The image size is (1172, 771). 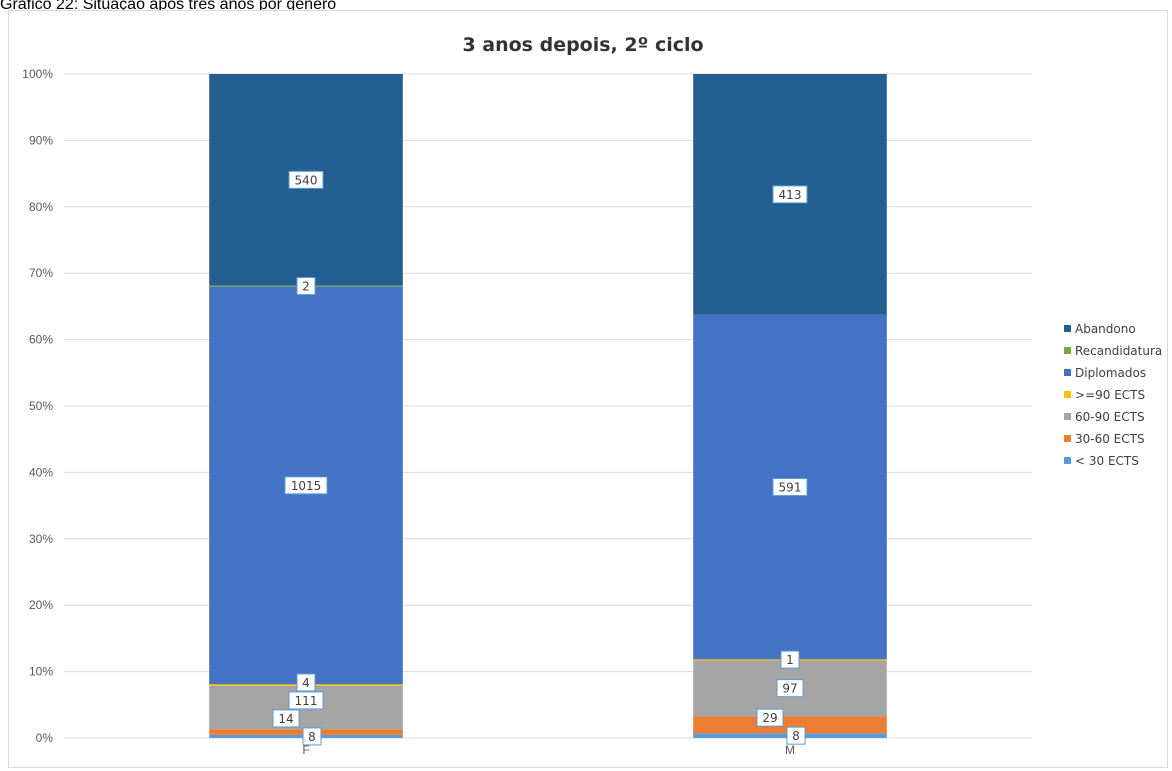 What do you see at coordinates (41, 340) in the screenshot?
I see `y-tick-label: 60%` at bounding box center [41, 340].